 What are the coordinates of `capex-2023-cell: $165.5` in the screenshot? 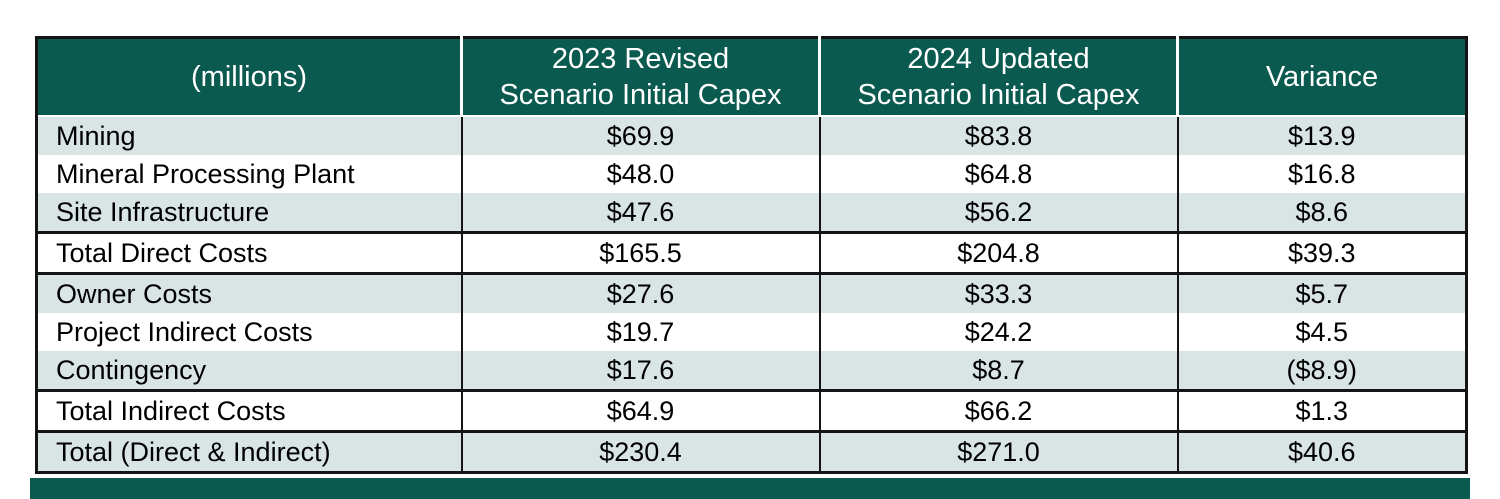 It's located at (640, 252).